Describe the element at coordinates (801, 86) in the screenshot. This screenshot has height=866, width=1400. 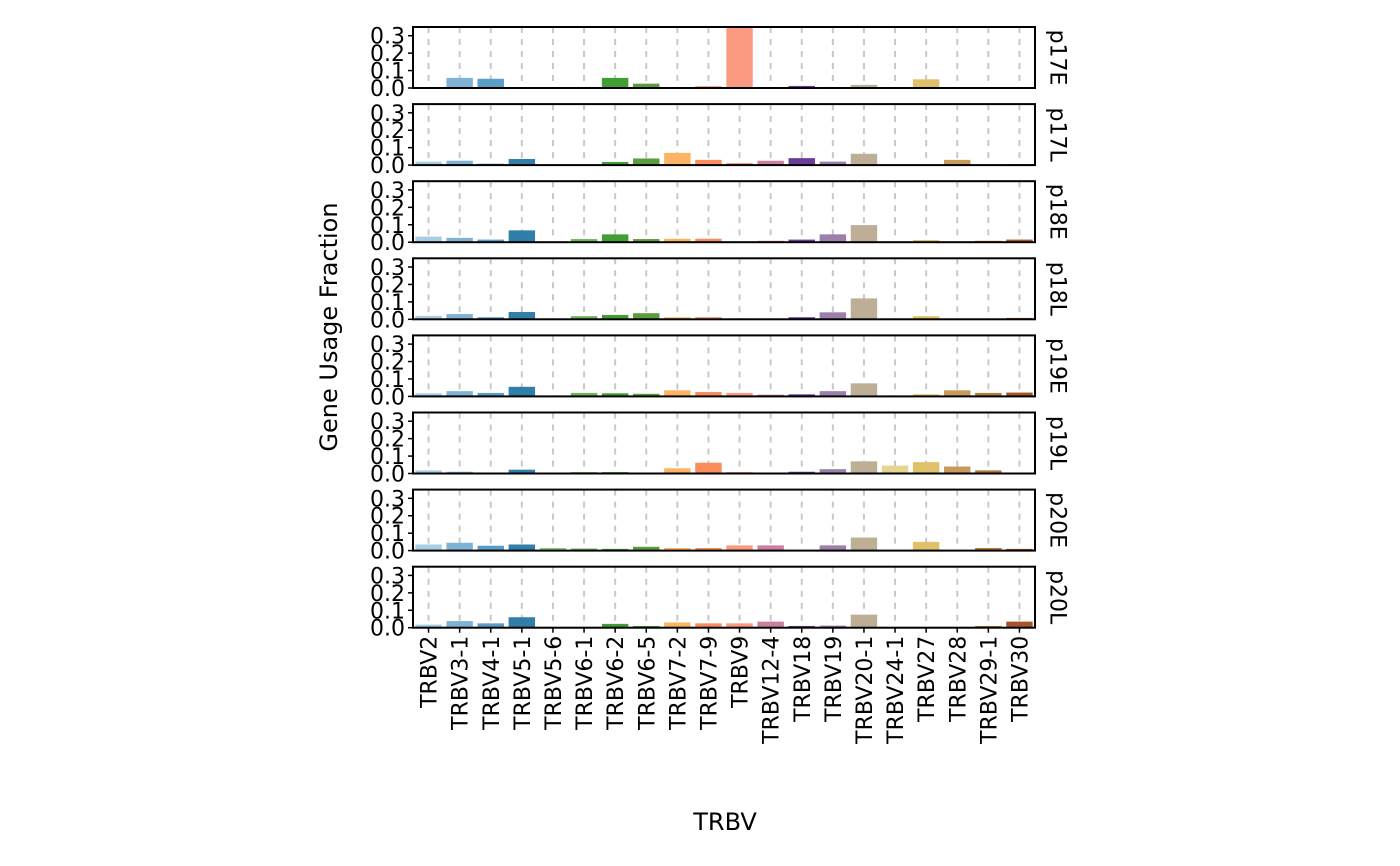
I see `bar-p17E-TRBV18` at that location.